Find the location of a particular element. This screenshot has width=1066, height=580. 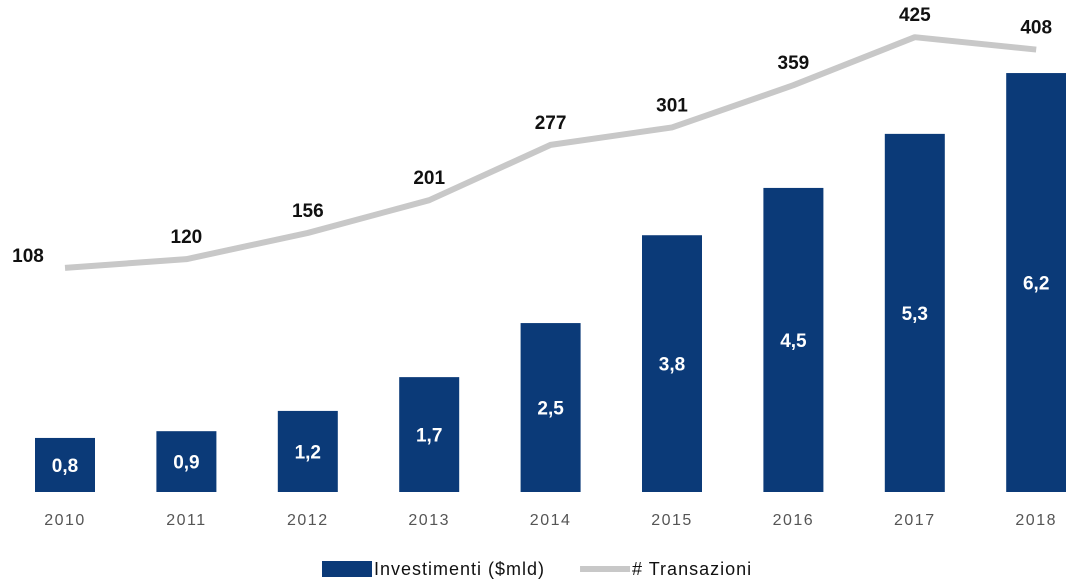

legend-label: Investimenti ($mld) is located at coordinates (459, 569).